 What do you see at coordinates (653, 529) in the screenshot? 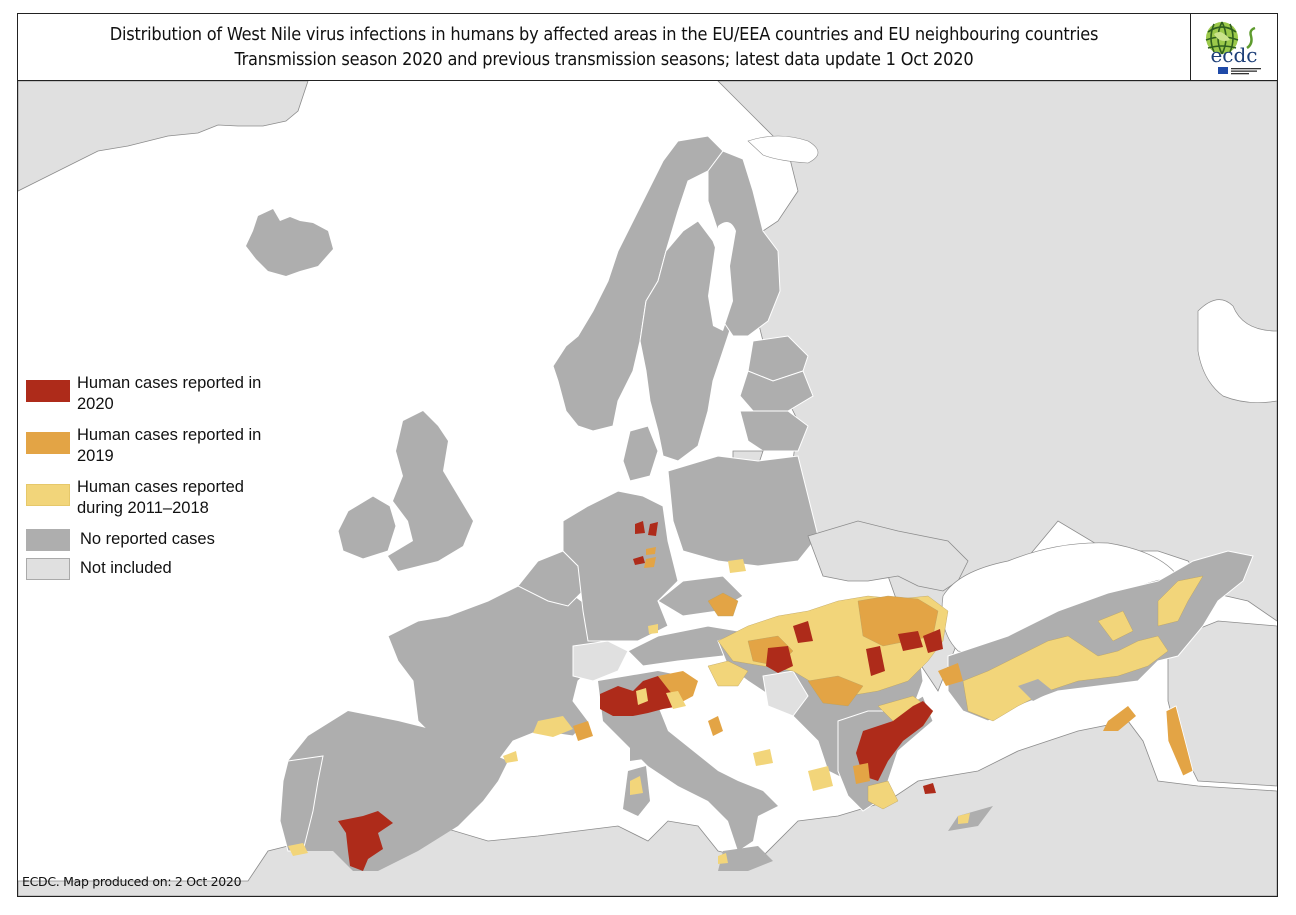
I see `germany-2020-b` at bounding box center [653, 529].